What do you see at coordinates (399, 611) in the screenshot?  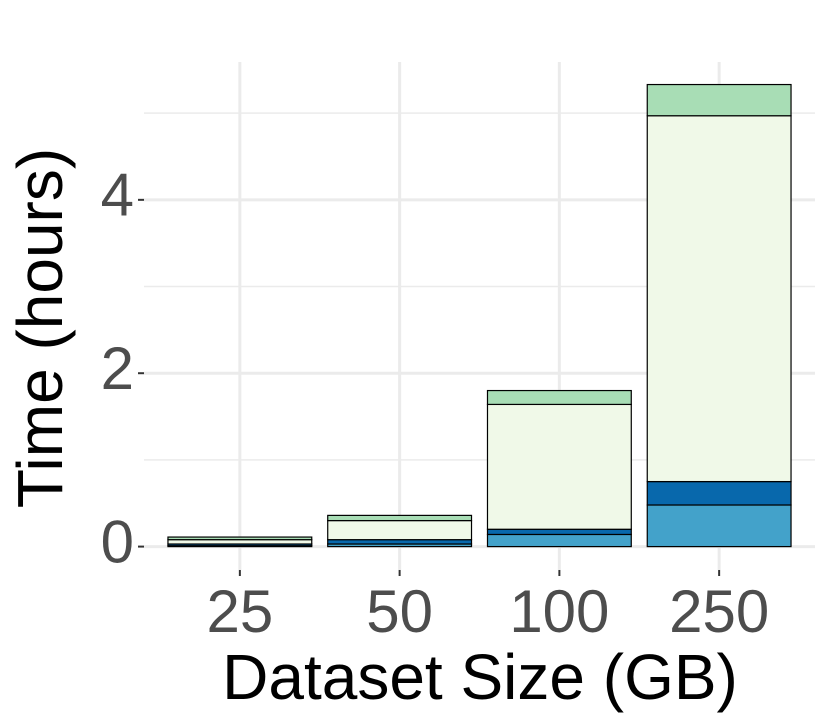 I see `x-tick-label: 50` at bounding box center [399, 611].